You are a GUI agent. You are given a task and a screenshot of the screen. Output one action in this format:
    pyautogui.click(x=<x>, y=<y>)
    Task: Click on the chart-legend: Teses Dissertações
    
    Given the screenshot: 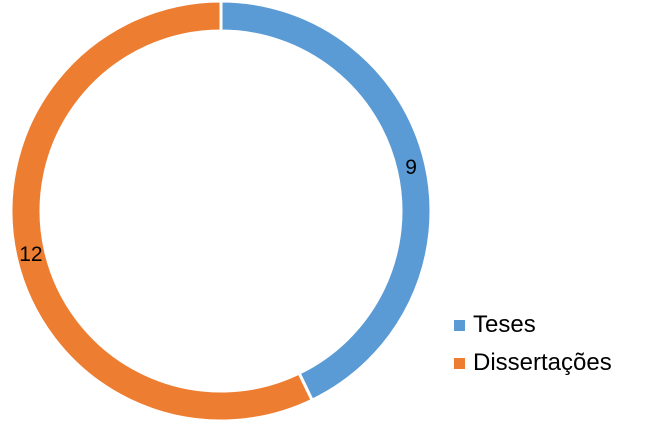 What is the action you would take?
    pyautogui.click(x=533, y=344)
    